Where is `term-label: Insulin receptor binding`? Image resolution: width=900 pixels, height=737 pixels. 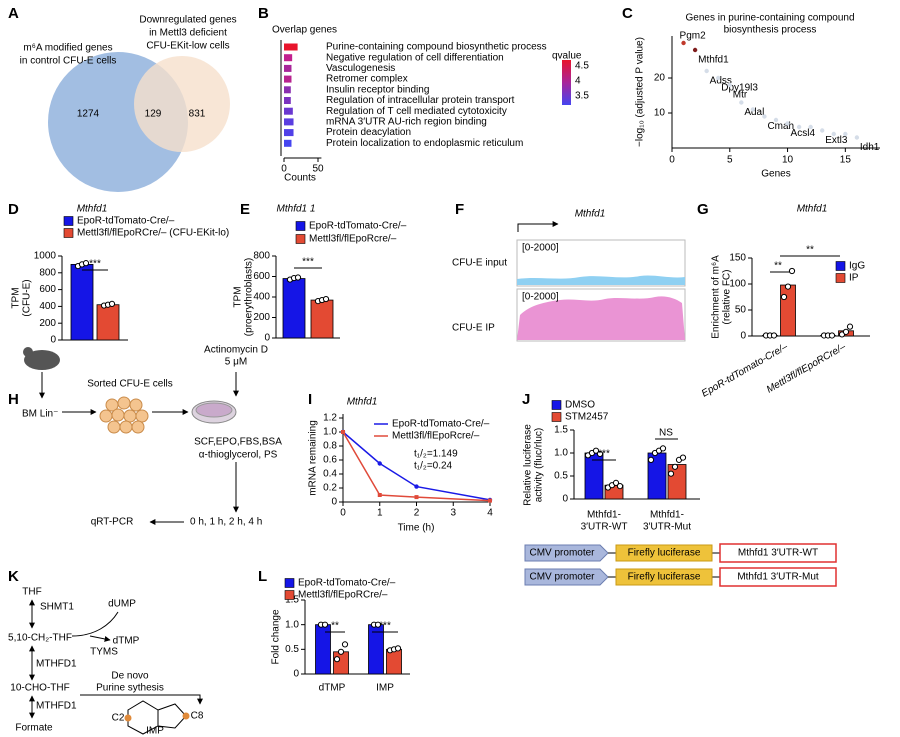 term-label: Insulin receptor binding is located at coordinates (377, 89).